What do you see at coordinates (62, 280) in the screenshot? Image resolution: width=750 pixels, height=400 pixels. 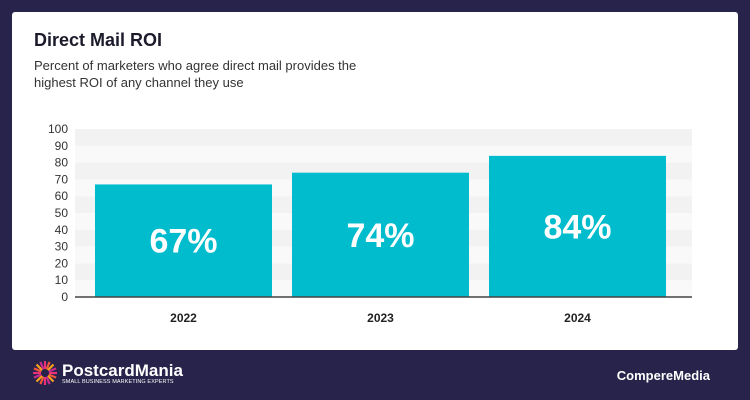 I see `y-tick-label: 10` at bounding box center [62, 280].